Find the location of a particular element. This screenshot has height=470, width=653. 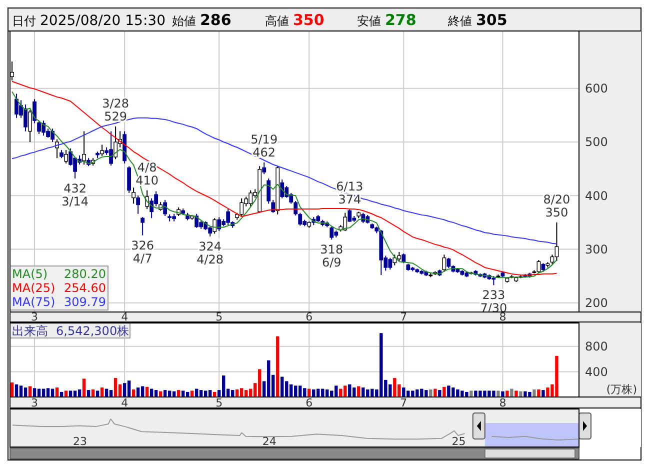

annotation: 8/20 350 is located at coordinates (556, 206).